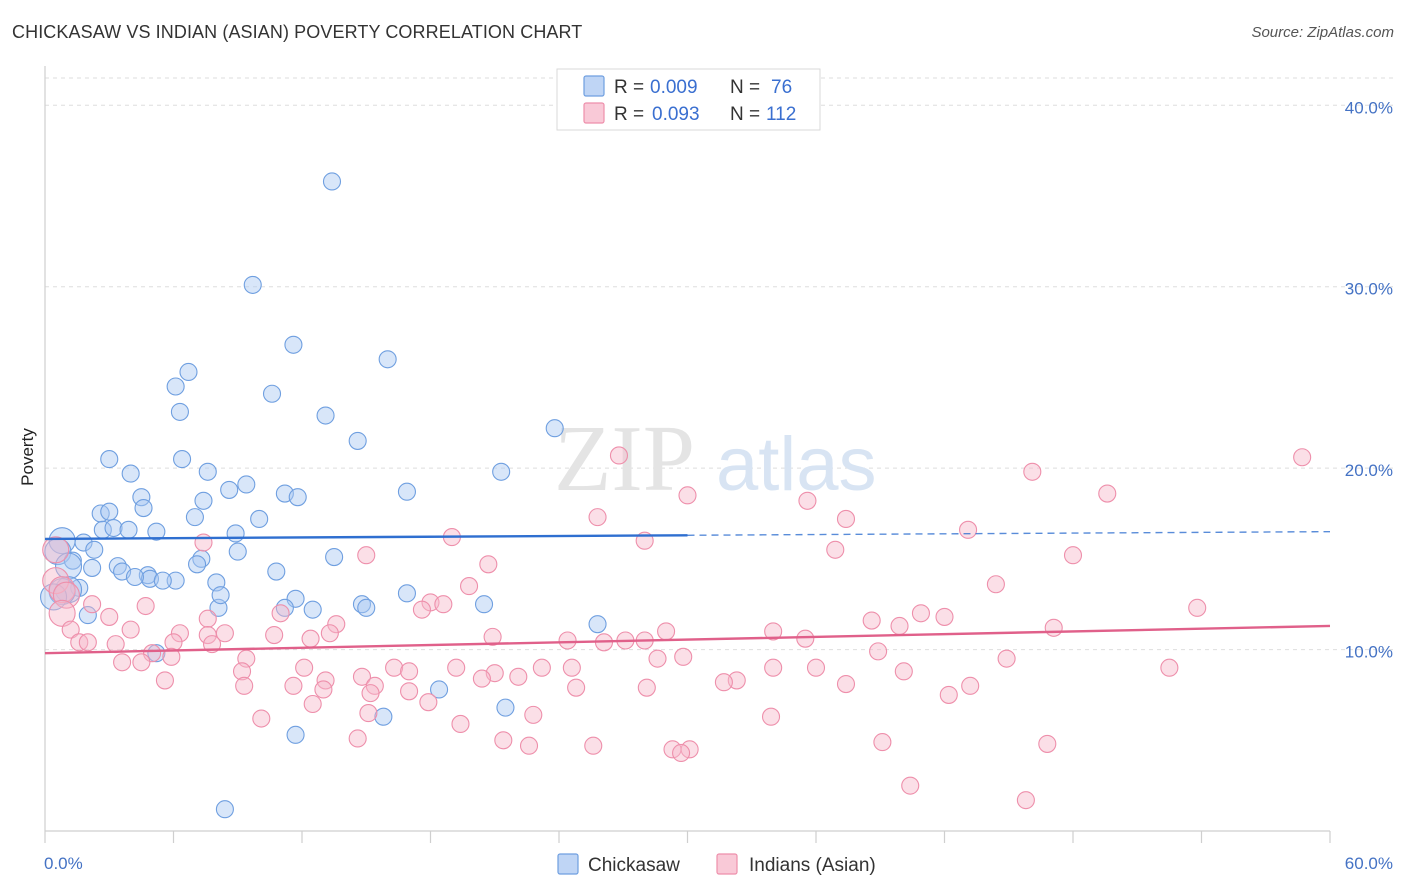 The width and height of the screenshot is (1406, 892). What do you see at coordinates (1369, 107) in the screenshot?
I see `y-tick-label: 40.0%` at bounding box center [1369, 107].